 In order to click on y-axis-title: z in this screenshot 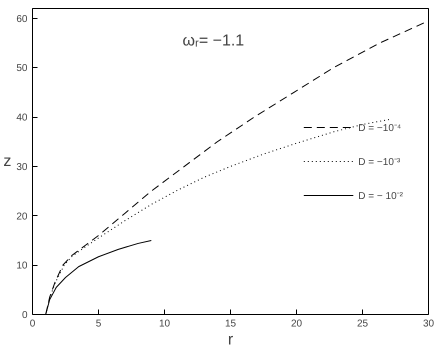, I will do `click(7, 161)`.